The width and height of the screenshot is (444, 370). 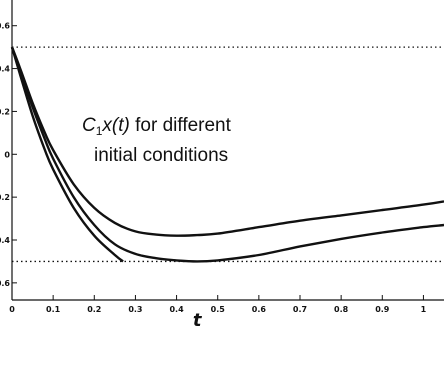 What do you see at coordinates (5, 283) in the screenshot?
I see `y-tick-label: -0.6` at bounding box center [5, 283].